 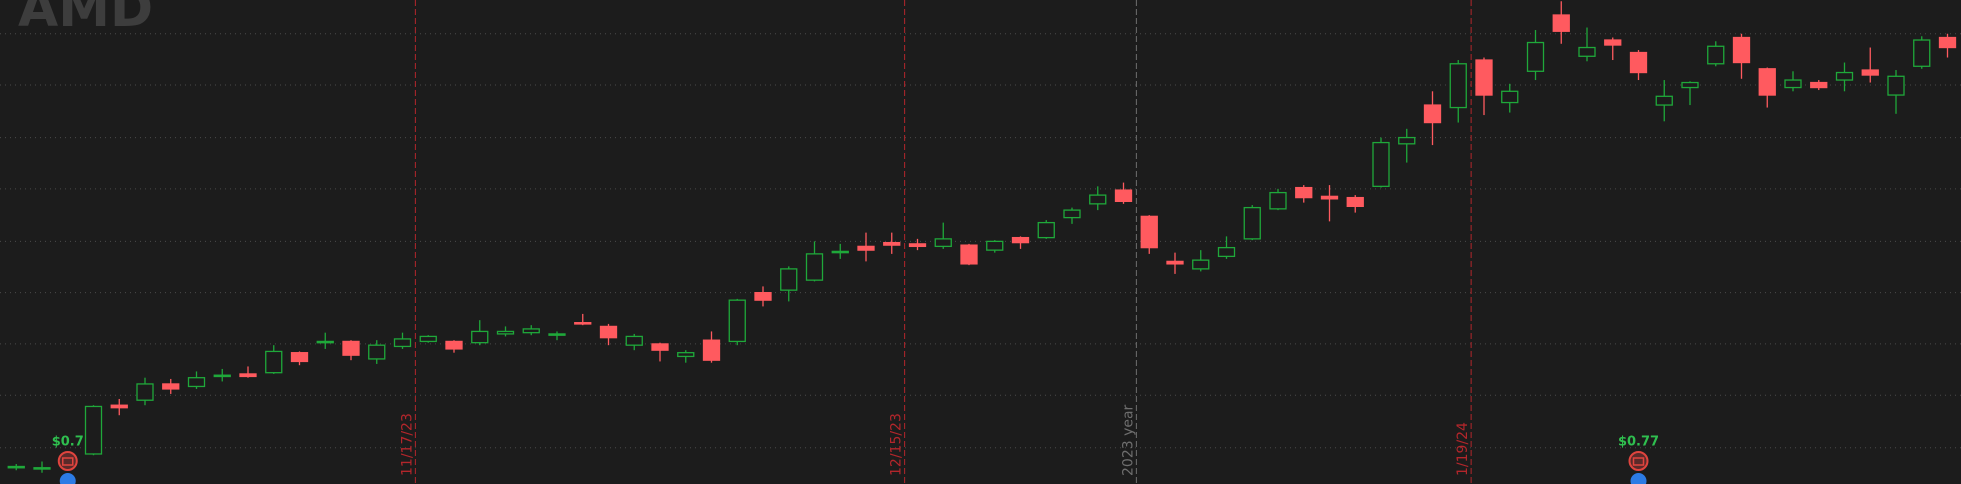 I want to click on symbol-watermark: AMD, so click(x=85, y=19).